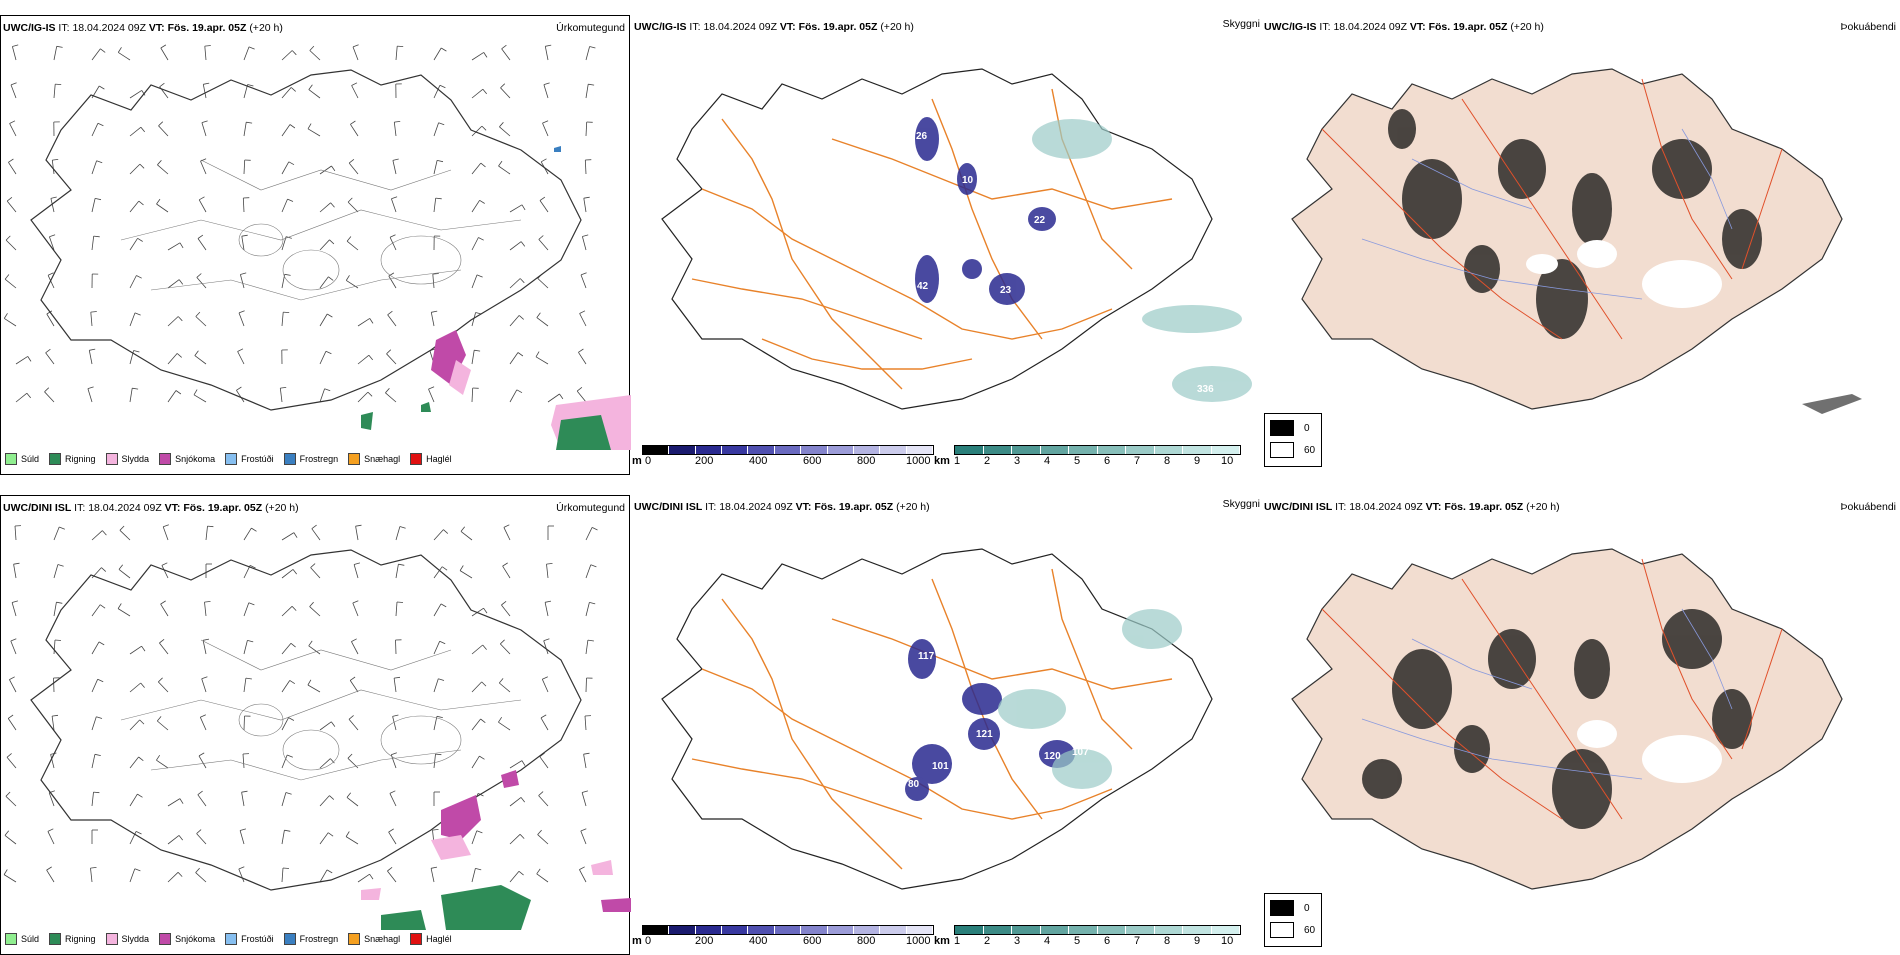 The width and height of the screenshot is (1900, 955). Describe the element at coordinates (22, 459) in the screenshot. I see `legend-item: Súld` at that location.